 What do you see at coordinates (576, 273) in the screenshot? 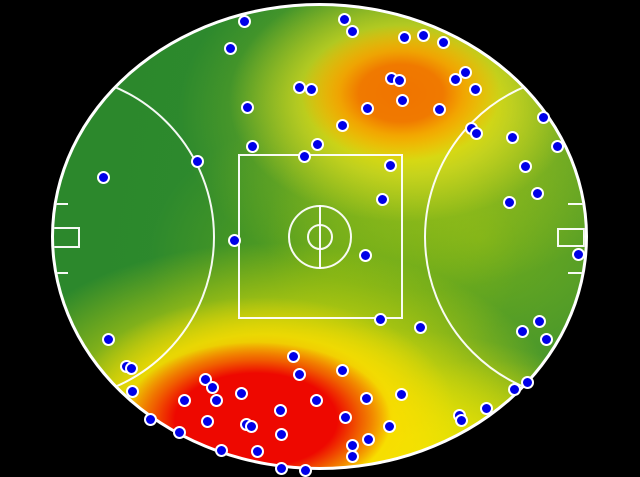
I see `behind-line-tick-right-bottom` at bounding box center [576, 273].